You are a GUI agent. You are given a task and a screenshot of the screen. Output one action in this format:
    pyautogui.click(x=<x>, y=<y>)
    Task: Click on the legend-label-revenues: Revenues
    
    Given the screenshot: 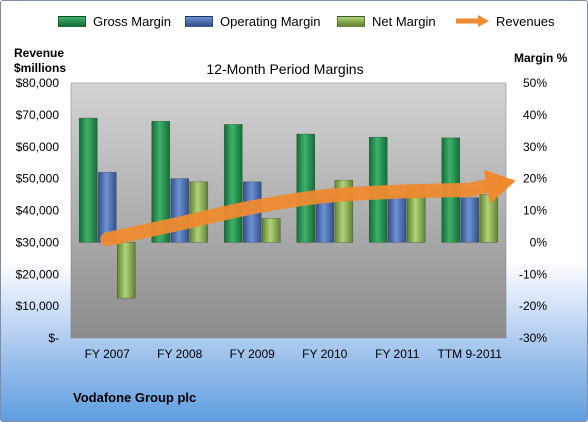 What is the action you would take?
    pyautogui.click(x=525, y=21)
    